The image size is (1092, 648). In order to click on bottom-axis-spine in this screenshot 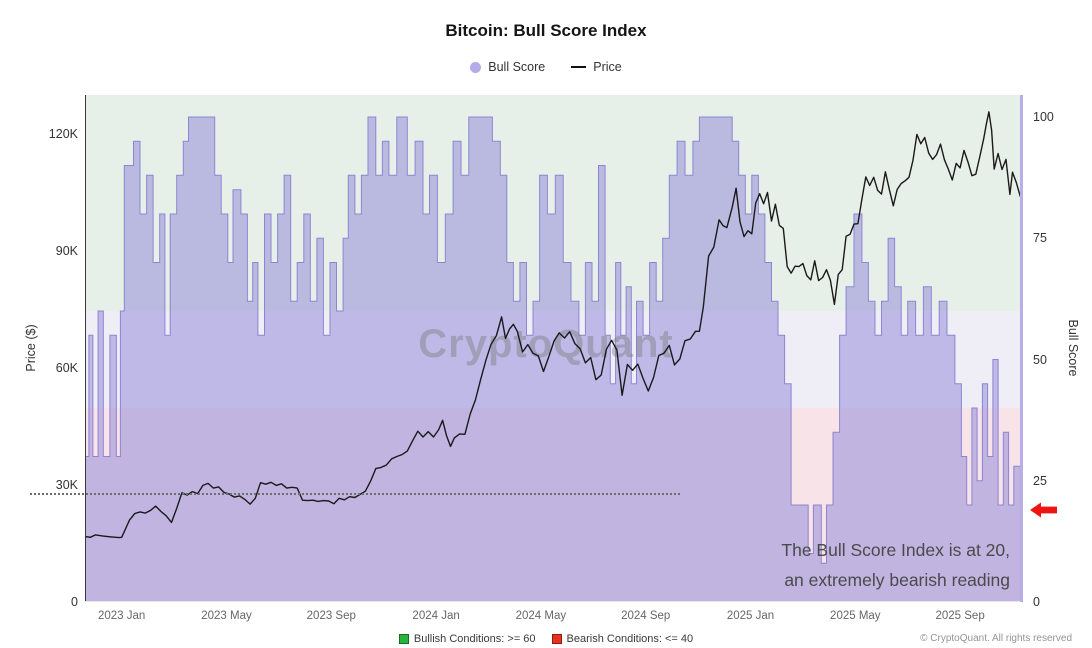, I will do `click(554, 601)`.